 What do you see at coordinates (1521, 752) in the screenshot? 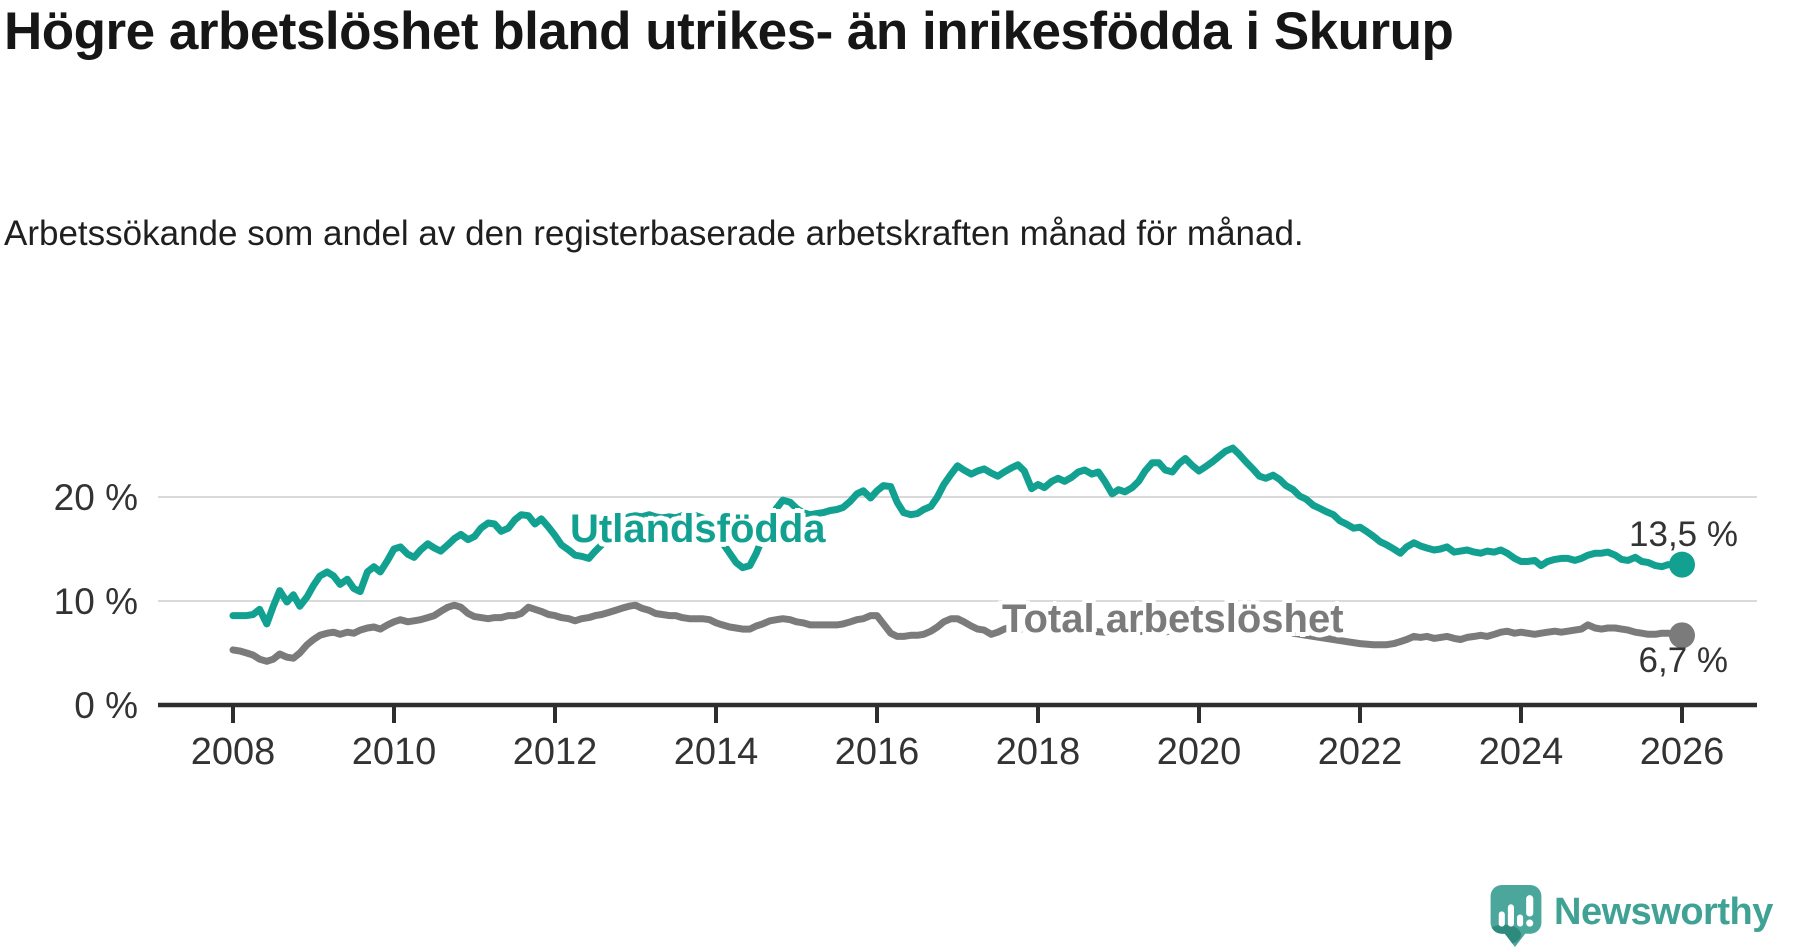
I see `x-tick-label: 2024` at bounding box center [1521, 752].